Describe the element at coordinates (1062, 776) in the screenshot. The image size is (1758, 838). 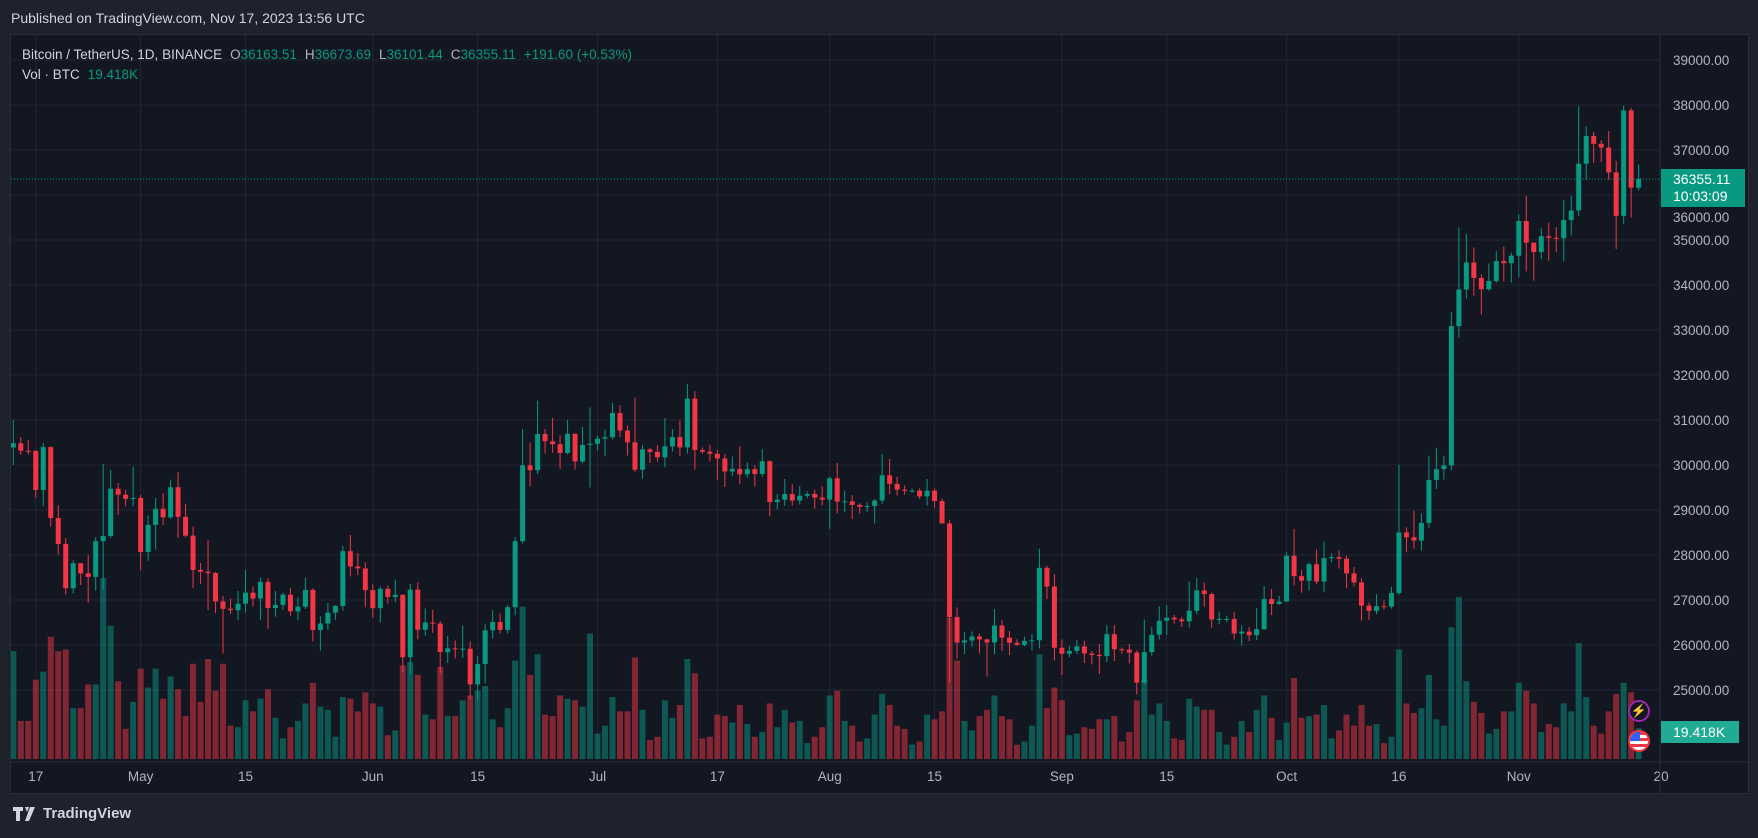
I see `x-tick-label: Sep` at that location.